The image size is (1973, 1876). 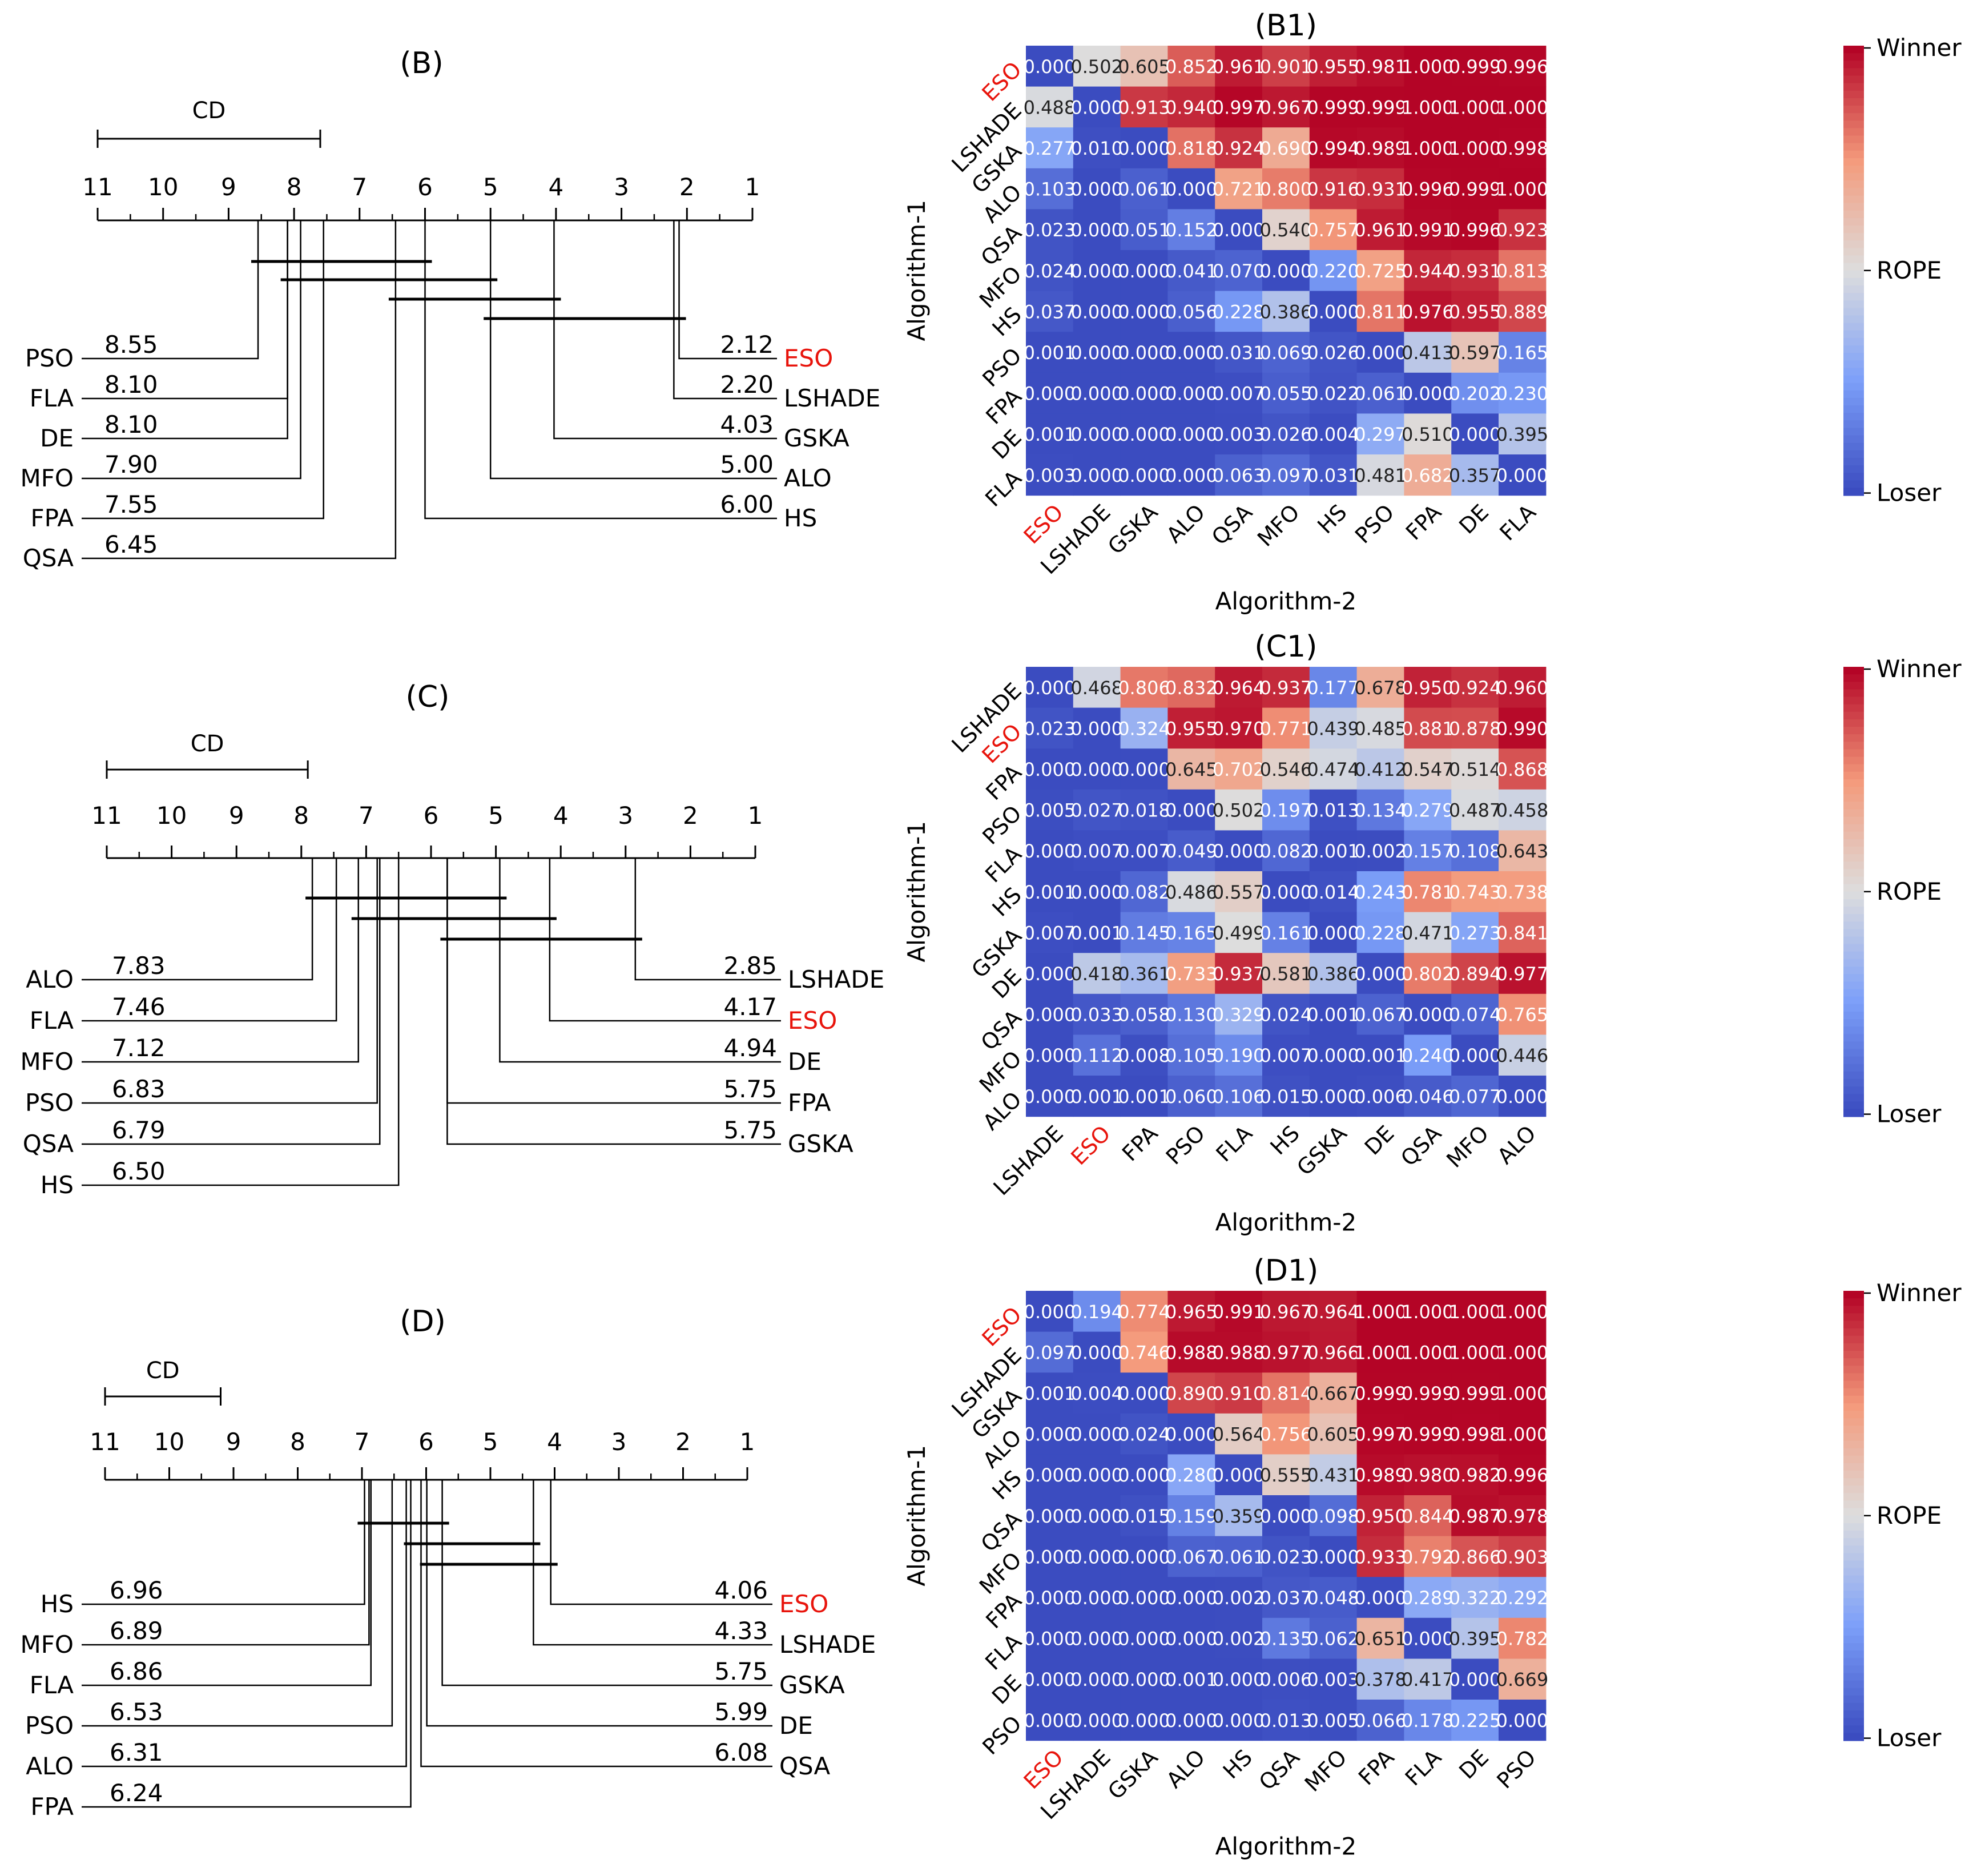 What do you see at coordinates (106, 816) in the screenshot?
I see `tick-label: 11` at bounding box center [106, 816].